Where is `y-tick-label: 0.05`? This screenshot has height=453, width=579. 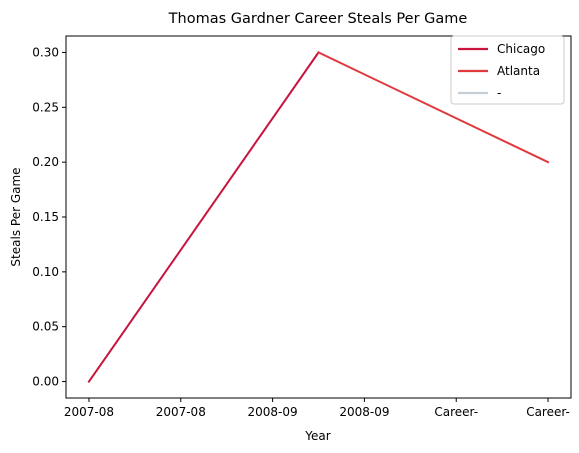
y-tick-label: 0.05 is located at coordinates (45, 327).